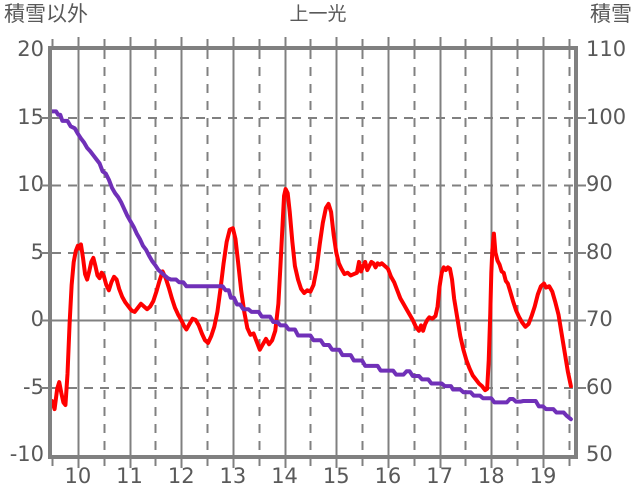 The image size is (636, 501). What do you see at coordinates (233, 476) in the screenshot?
I see `x-axis-tick-label: 13` at bounding box center [233, 476].